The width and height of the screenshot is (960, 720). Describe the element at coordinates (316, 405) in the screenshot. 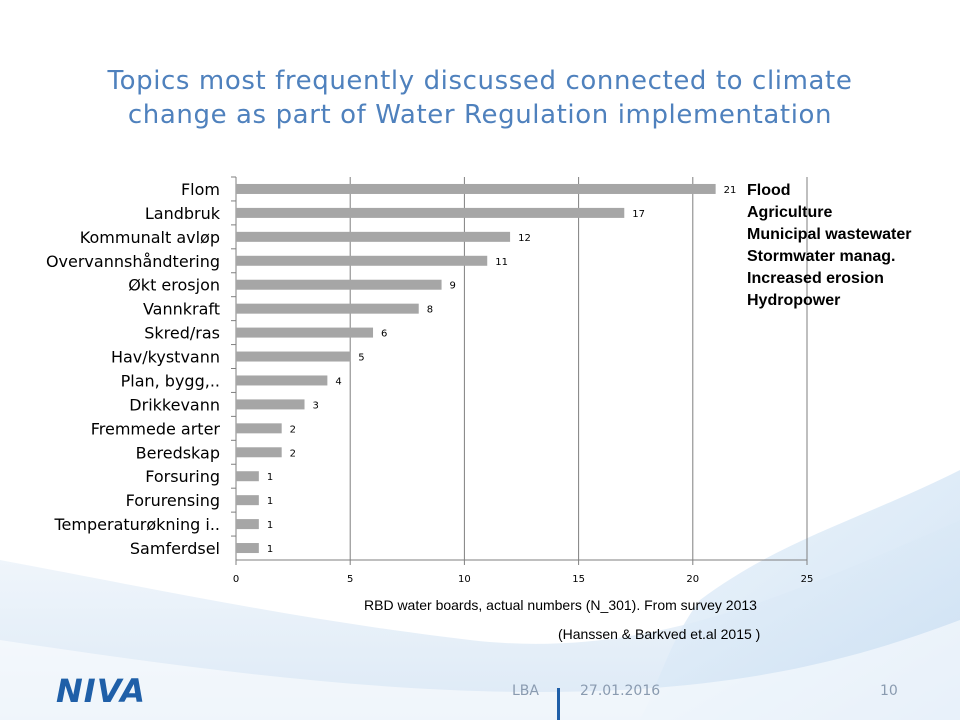

I see `data-label: 3` at that location.